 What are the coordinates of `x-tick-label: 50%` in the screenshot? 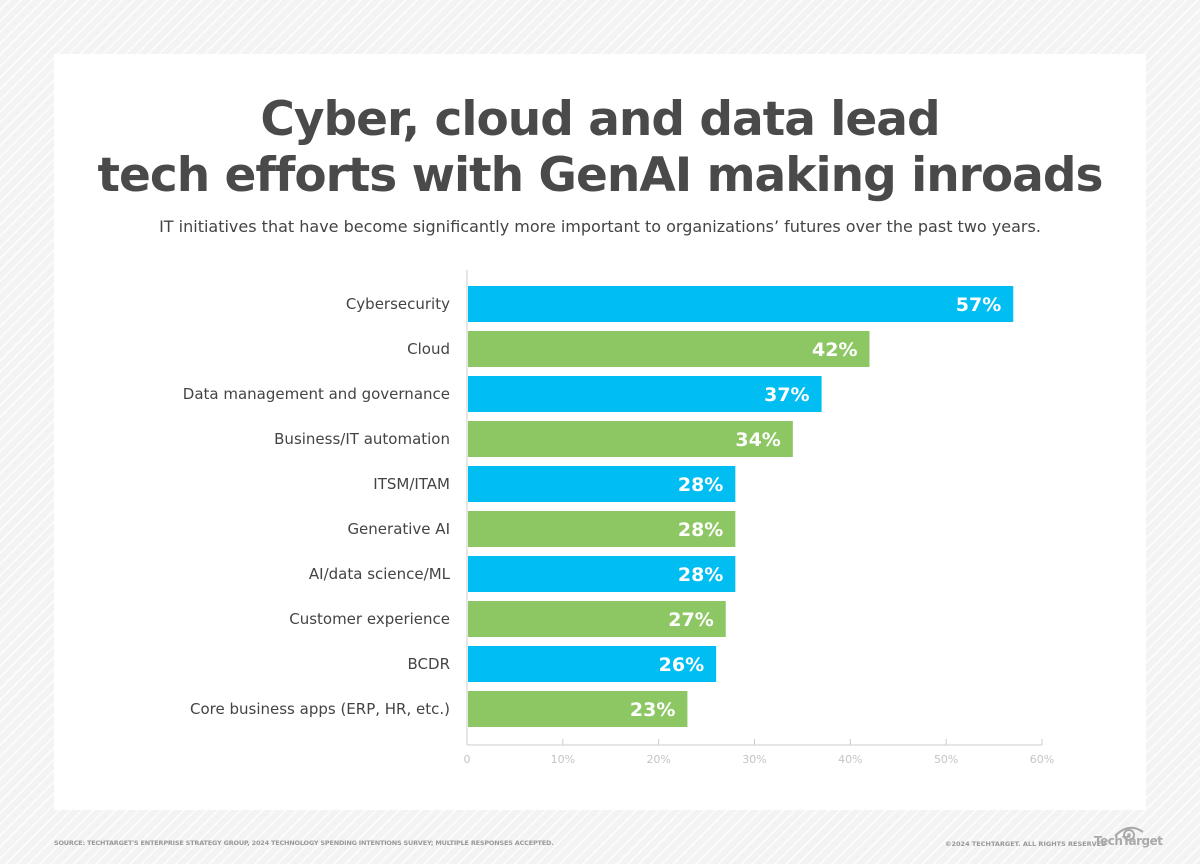 It's located at (946, 759).